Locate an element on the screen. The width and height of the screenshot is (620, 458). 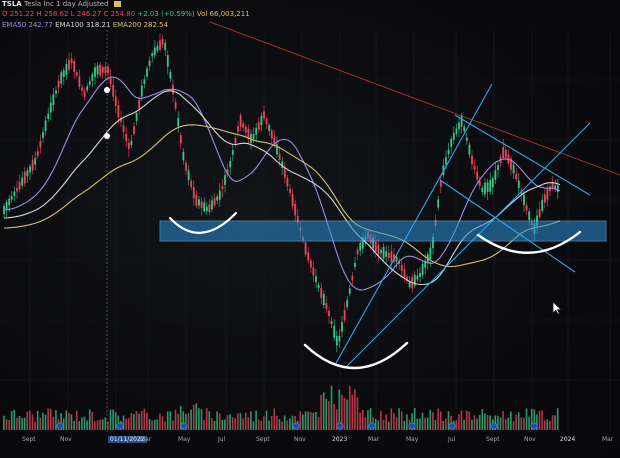
symbol-ticker: TSLA is located at coordinates (12, 4).